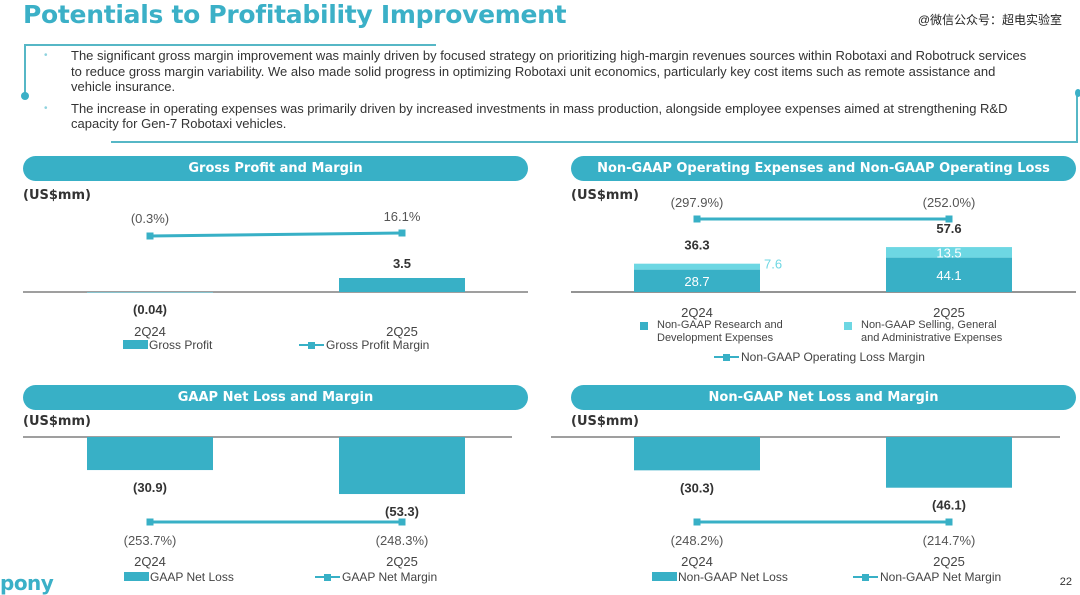 Image resolution: width=1080 pixels, height=595 pixels. Describe the element at coordinates (697, 487) in the screenshot. I see `bar-label: (30.3)` at that location.